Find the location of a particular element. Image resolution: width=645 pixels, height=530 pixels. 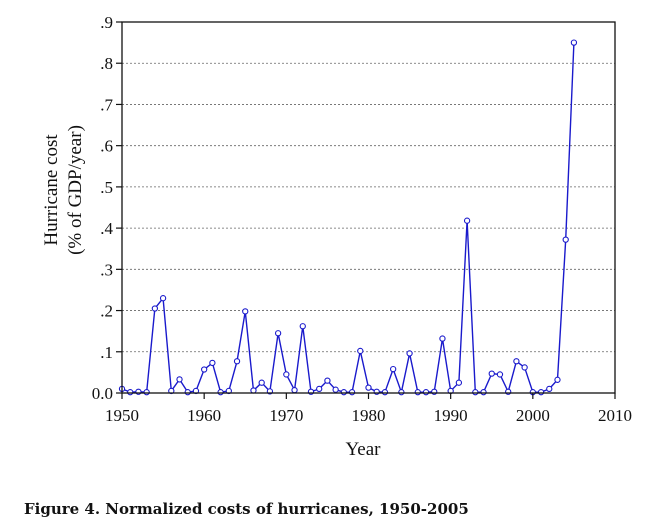

y-tick-label: .6 is located at coordinates (106, 146).